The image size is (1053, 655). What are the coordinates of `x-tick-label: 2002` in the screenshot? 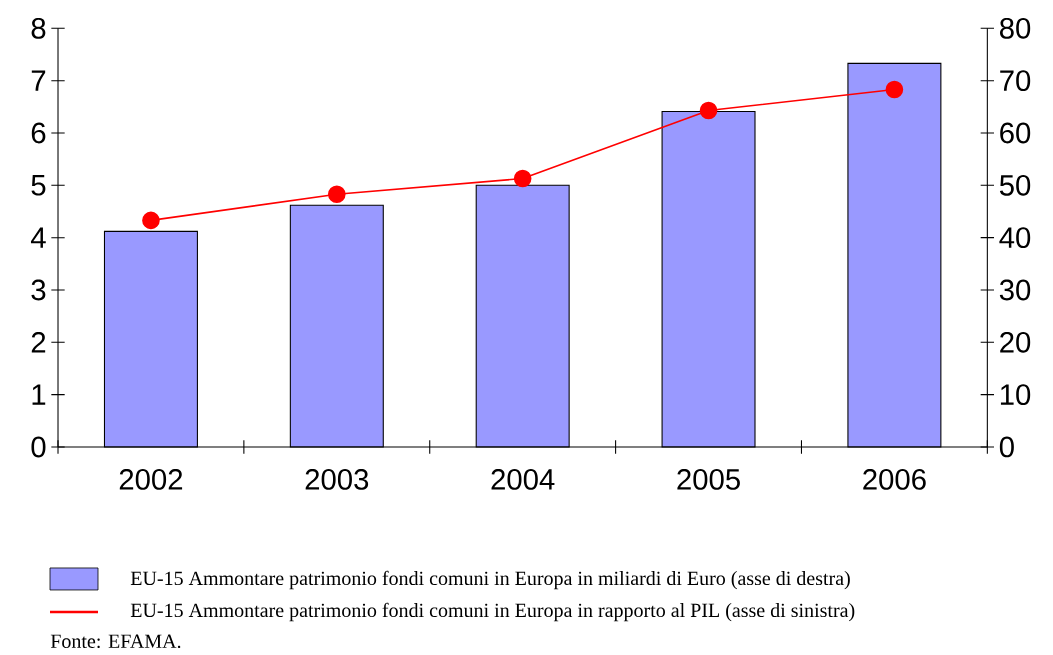 It's located at (151, 479).